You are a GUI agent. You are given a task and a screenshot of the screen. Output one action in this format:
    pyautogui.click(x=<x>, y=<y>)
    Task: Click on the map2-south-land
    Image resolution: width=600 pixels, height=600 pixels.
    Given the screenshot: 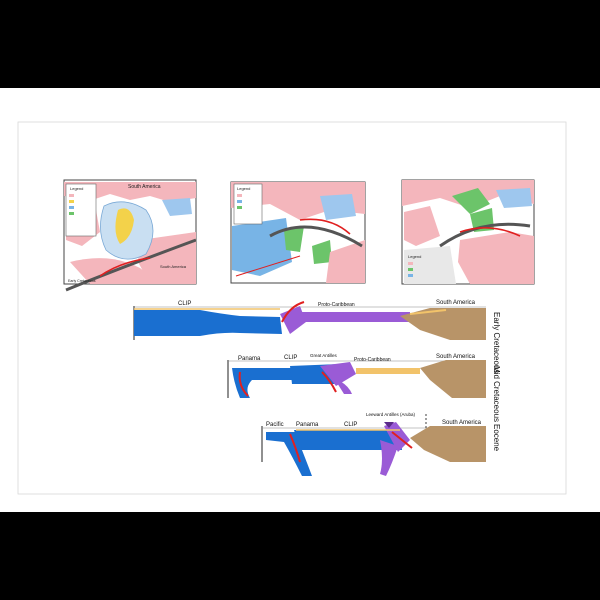 What is the action you would take?
    pyautogui.click(x=345, y=261)
    